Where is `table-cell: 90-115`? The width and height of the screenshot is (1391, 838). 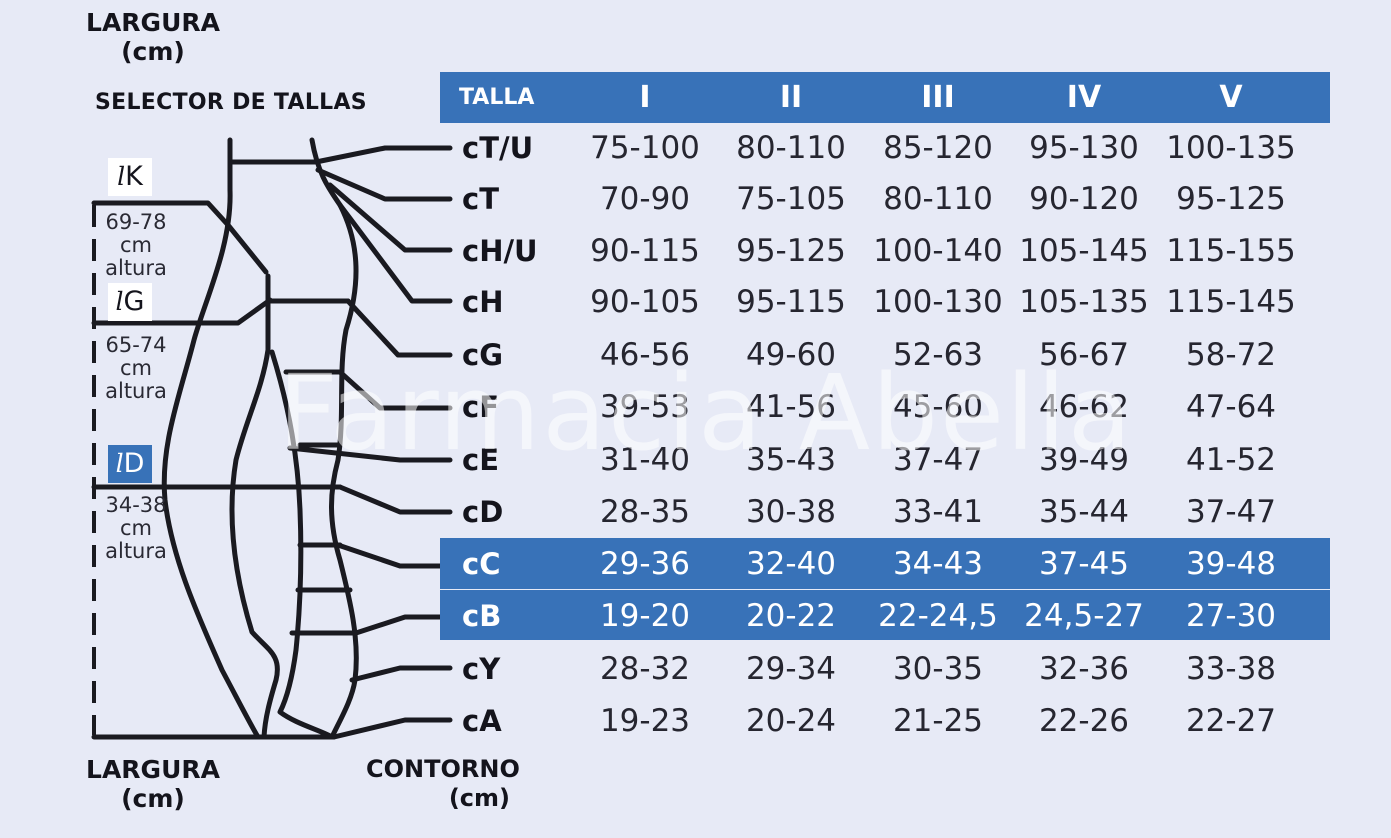 table-cell: 90-115 is located at coordinates (645, 251).